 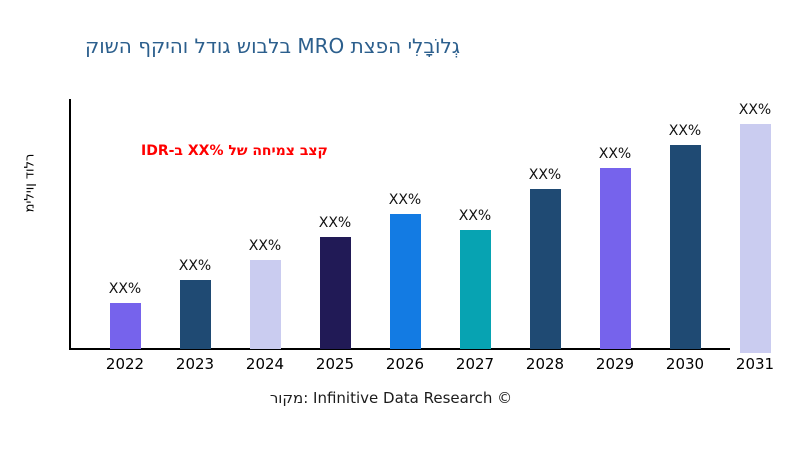 What do you see at coordinates (125, 326) in the screenshot?
I see `bar-2022` at bounding box center [125, 326].